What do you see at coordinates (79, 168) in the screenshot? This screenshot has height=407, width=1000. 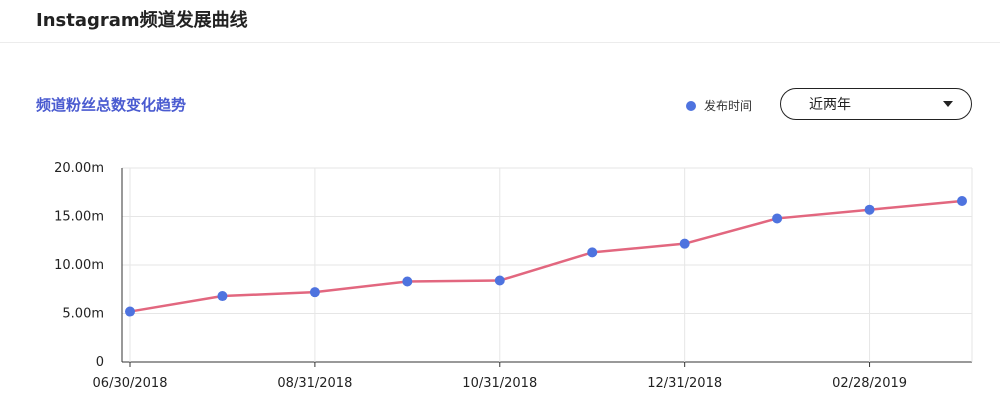 I see `y-tick-label: 20.00m` at bounding box center [79, 168].